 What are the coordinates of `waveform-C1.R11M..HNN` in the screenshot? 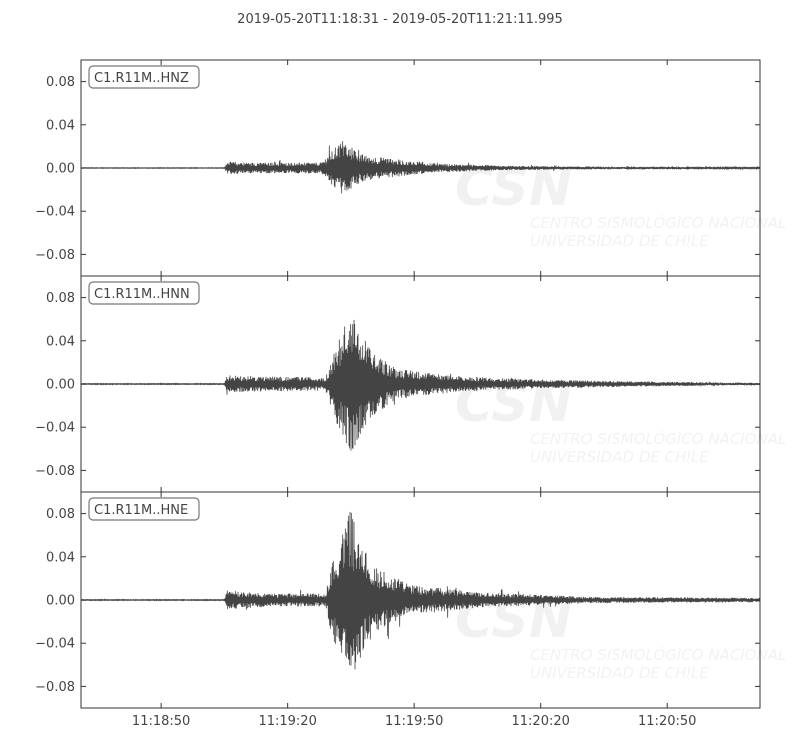 It's located at (420, 385).